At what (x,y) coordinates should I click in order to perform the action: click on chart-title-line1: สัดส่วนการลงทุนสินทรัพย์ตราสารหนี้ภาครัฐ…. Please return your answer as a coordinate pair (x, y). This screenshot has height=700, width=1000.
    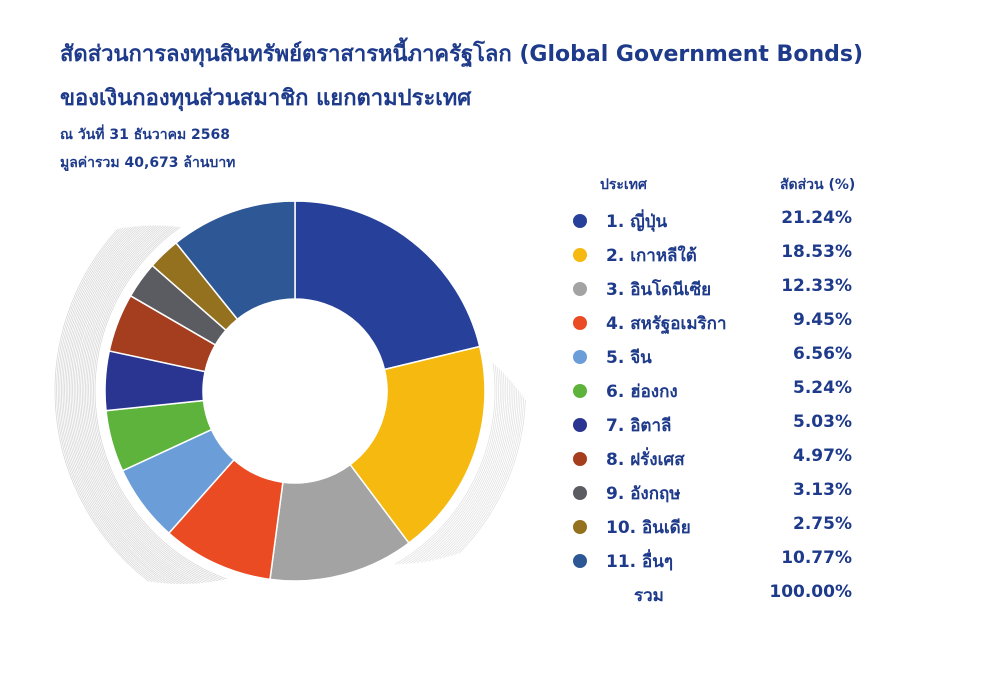
    Looking at the image, I should click on (461, 54).